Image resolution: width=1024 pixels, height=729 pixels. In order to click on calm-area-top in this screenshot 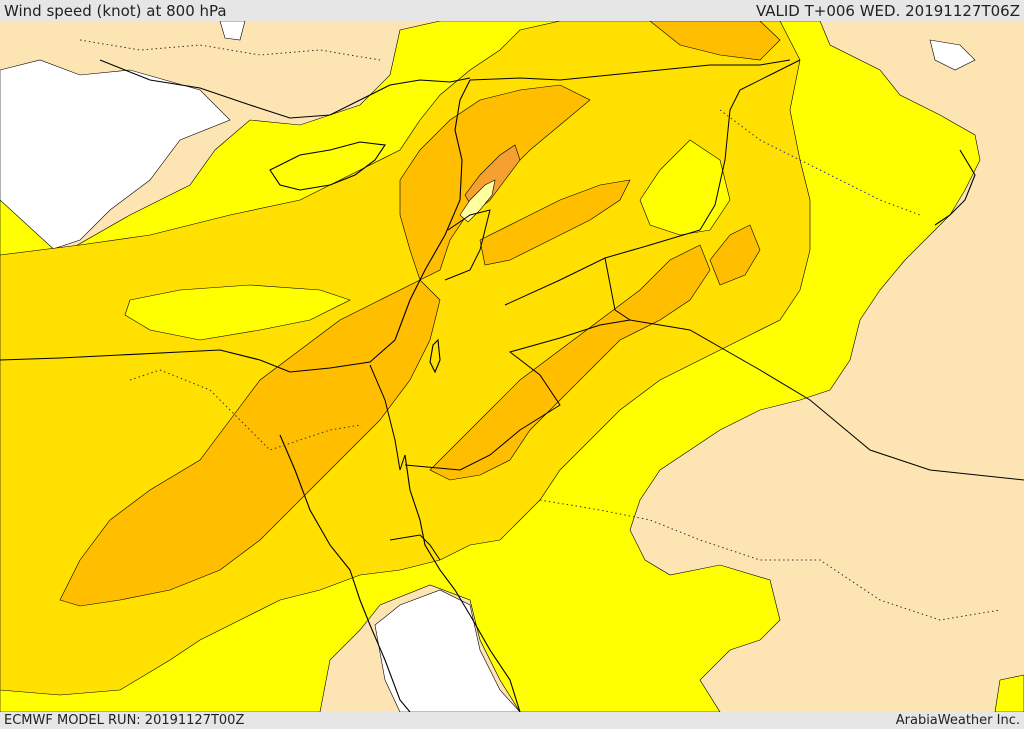, I will do `click(232, 31)`.